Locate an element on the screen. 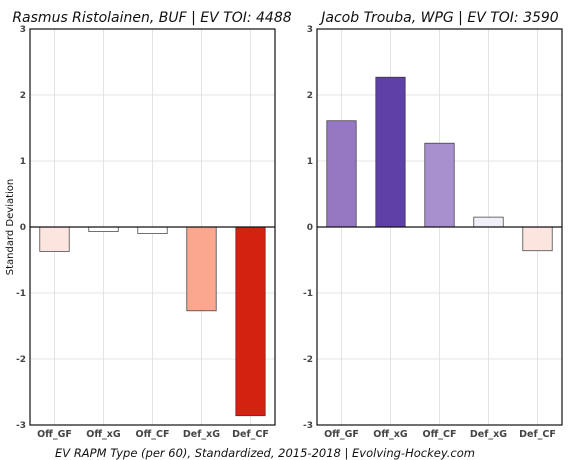  y-axis-title: Standard Deviation is located at coordinates (10, 227).